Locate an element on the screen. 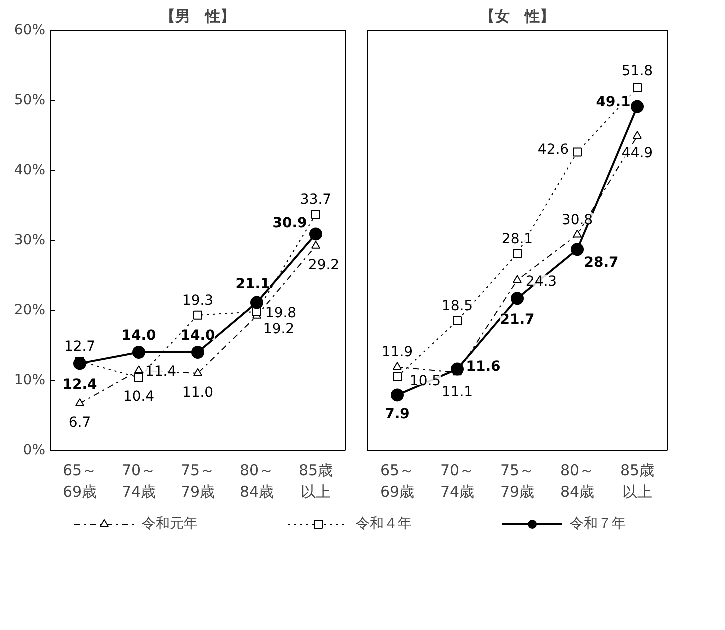 The image size is (725, 630). data-label: 12.7 is located at coordinates (80, 347).